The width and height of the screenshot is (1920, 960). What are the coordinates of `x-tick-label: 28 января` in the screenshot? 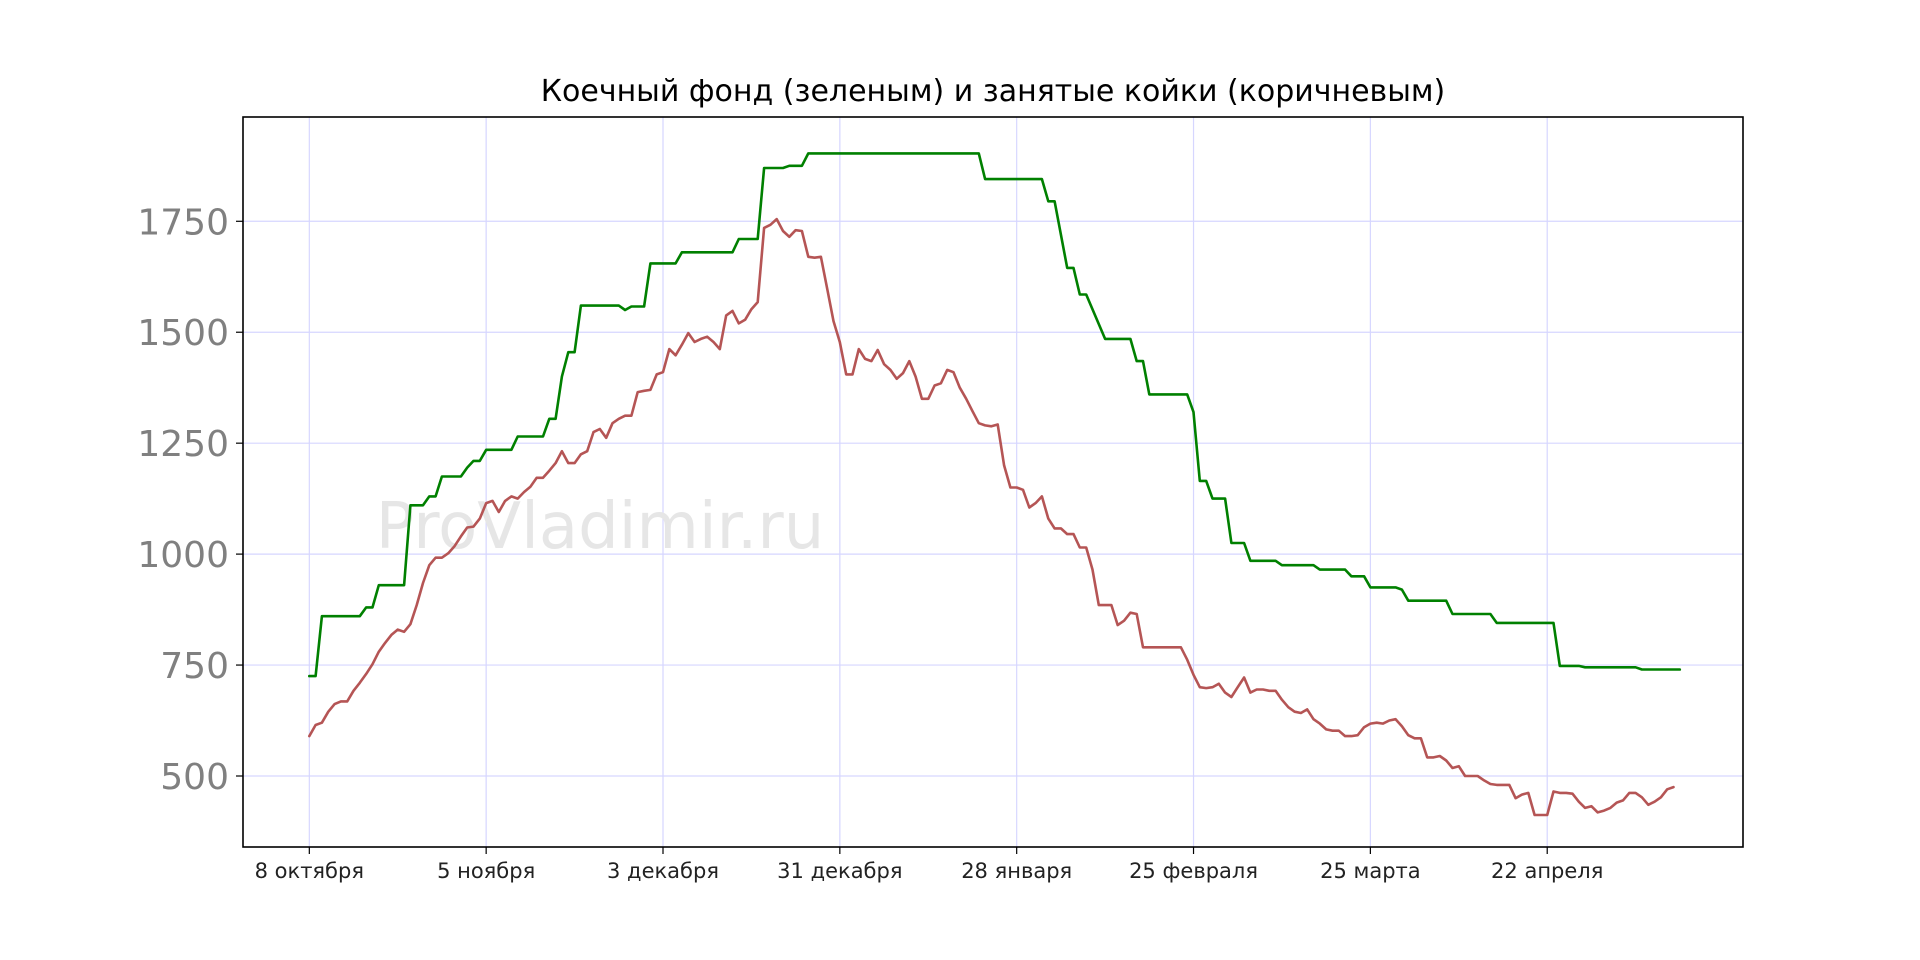 It's located at (1016, 871).